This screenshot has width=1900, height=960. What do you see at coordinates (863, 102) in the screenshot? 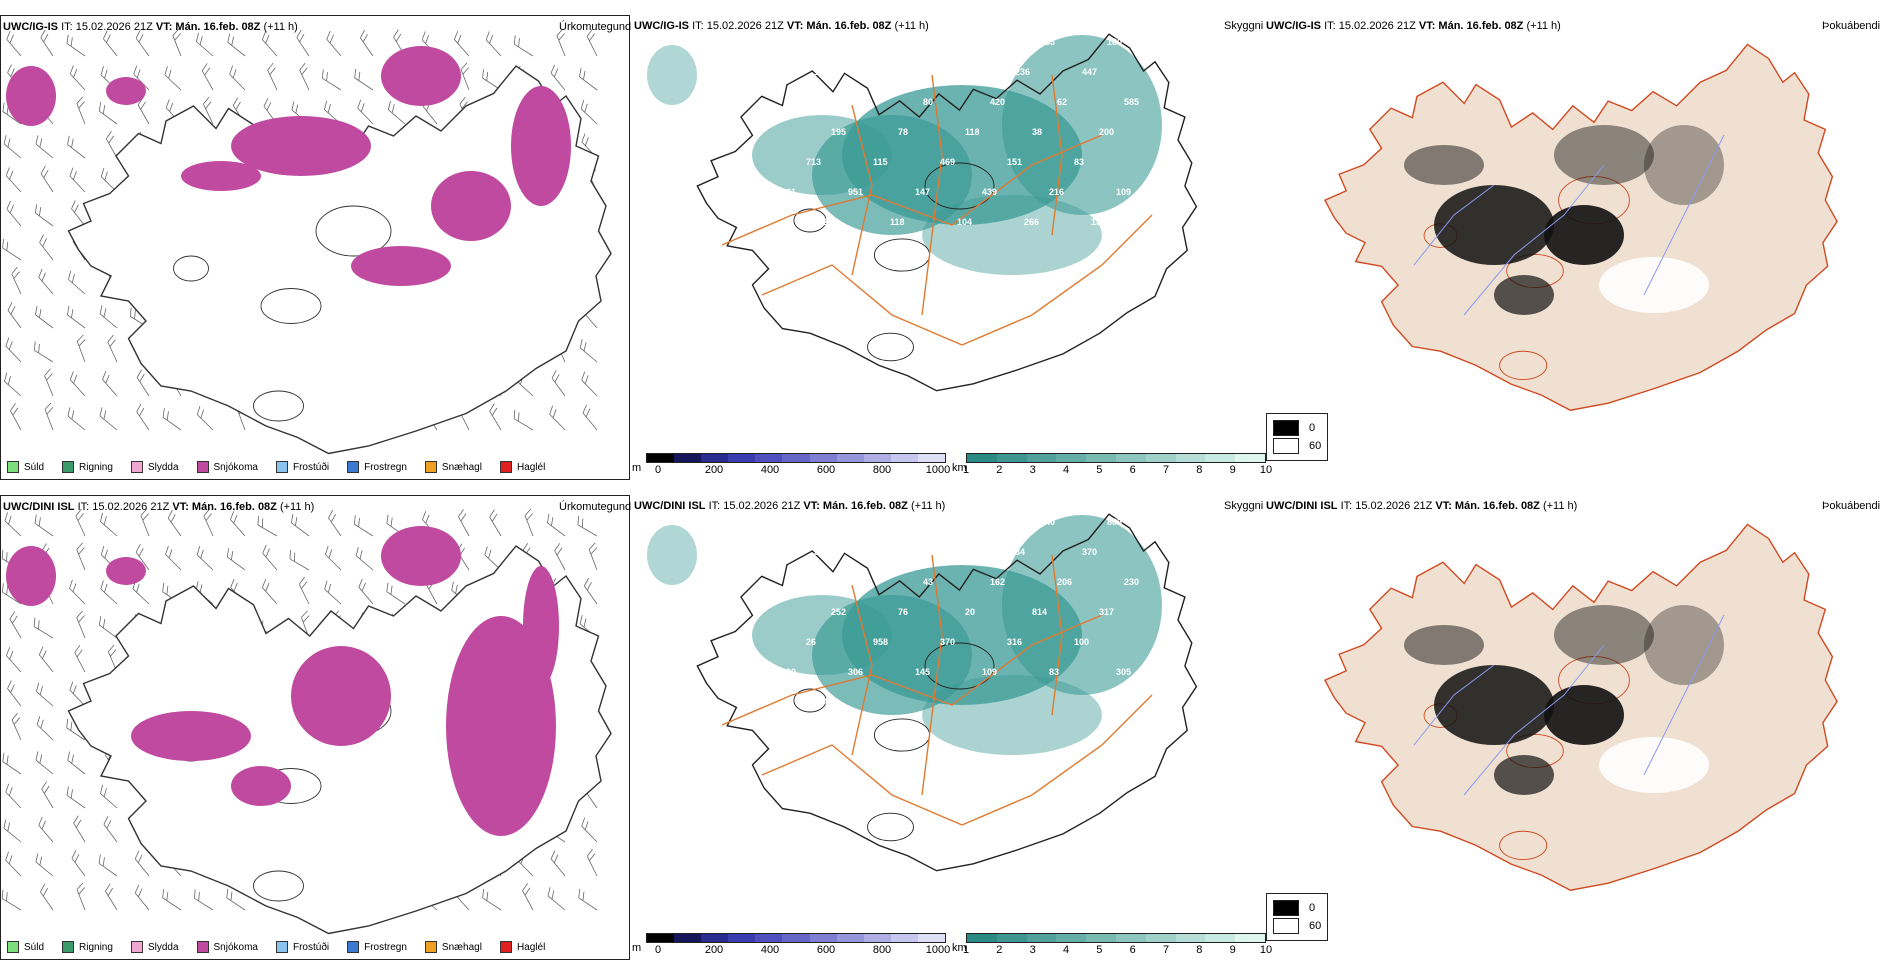
I see `cloud-base-value: 290` at bounding box center [863, 102].